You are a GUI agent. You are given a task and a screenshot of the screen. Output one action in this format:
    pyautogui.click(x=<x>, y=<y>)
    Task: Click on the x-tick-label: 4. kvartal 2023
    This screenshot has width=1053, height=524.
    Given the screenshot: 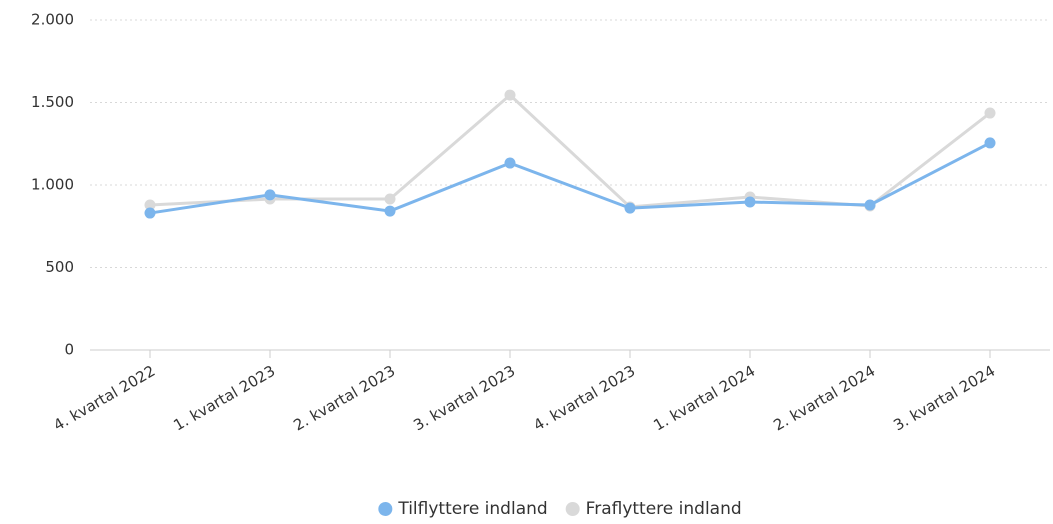 What is the action you would take?
    pyautogui.click(x=584, y=398)
    